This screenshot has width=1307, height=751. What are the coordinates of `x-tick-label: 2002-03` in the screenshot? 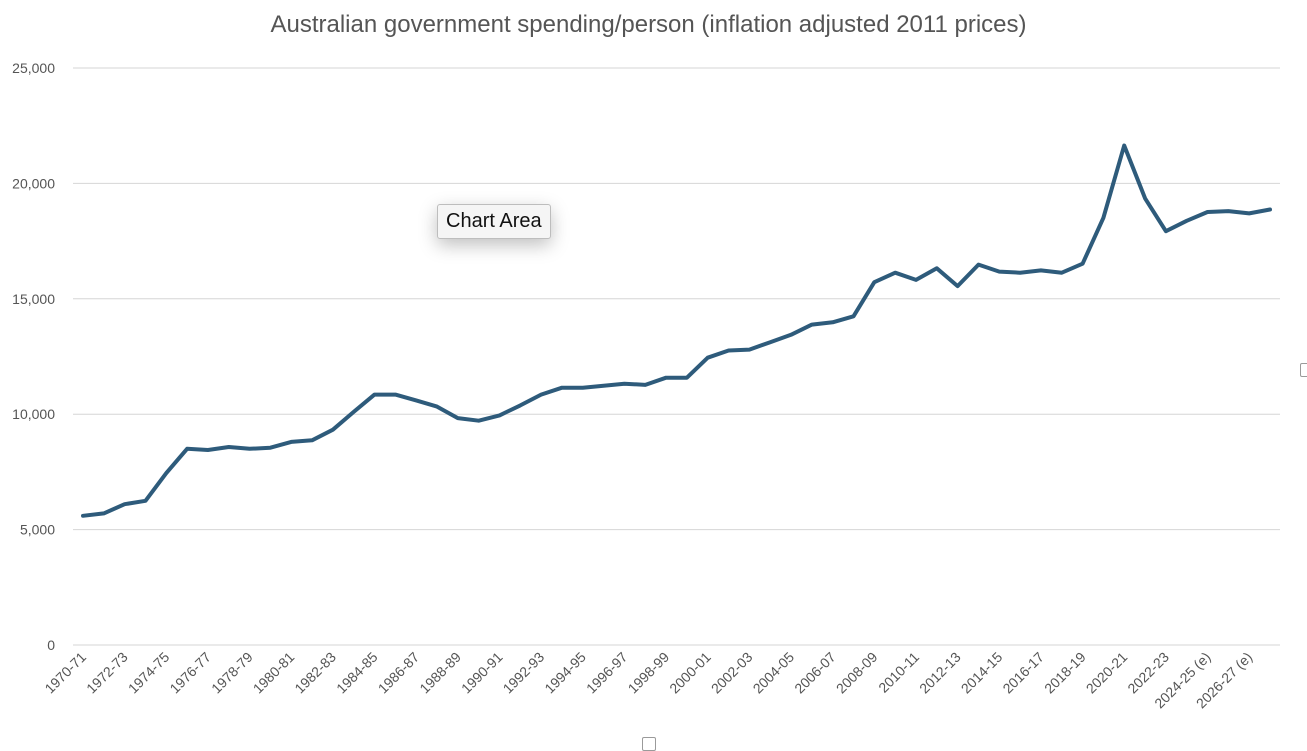 It's located at (732, 673).